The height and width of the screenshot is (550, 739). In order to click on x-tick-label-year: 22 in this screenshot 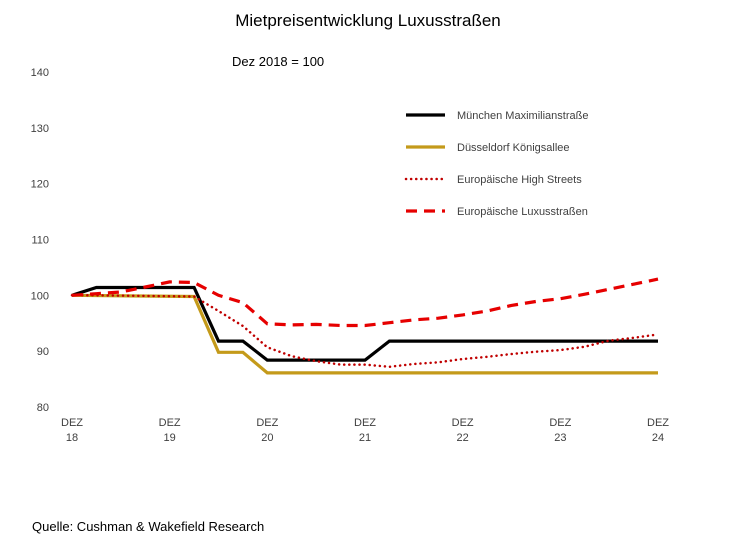, I will do `click(463, 438)`.